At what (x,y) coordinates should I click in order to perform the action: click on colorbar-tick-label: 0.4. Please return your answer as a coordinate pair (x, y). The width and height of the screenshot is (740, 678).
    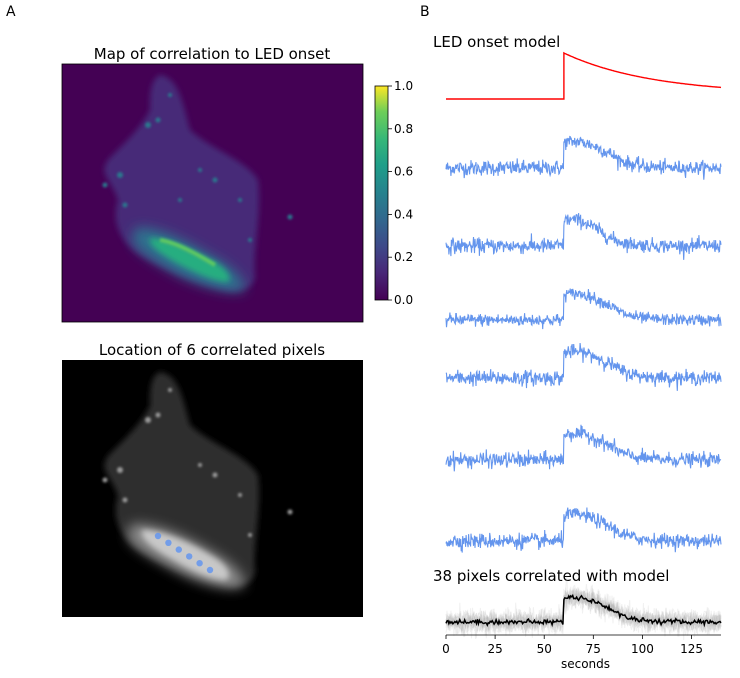
    Looking at the image, I should click on (403, 214).